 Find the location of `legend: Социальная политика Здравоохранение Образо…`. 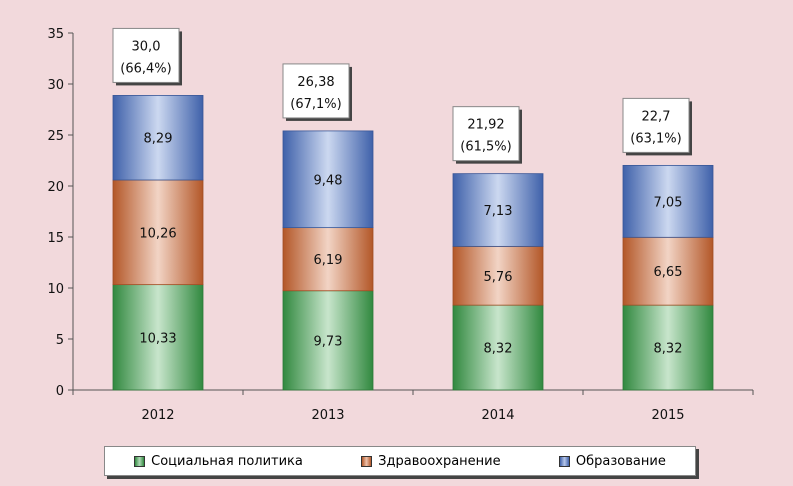

legend: Социальная политика Здравоохранение Образо… is located at coordinates (400, 461).